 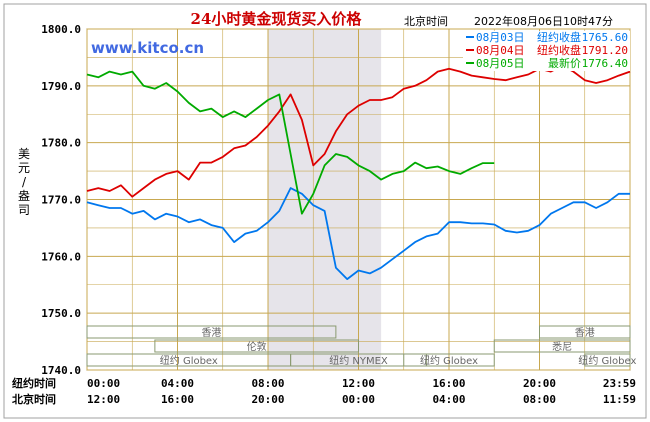 I want to click on y-axis-label-1: 美, so click(x=24, y=154).